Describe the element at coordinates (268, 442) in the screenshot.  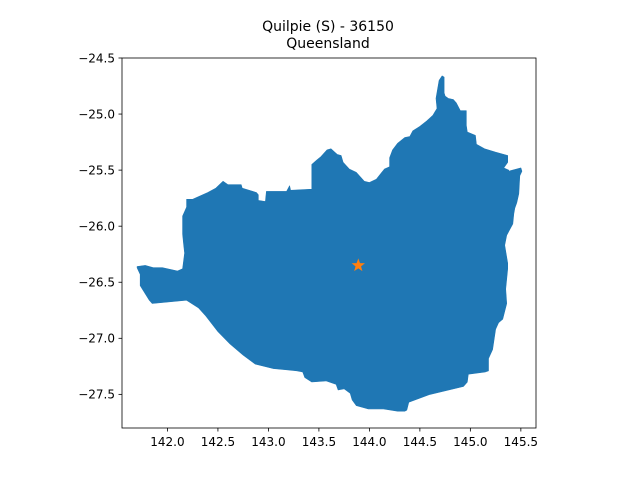
I see `x-tick-label: 143.0` at that location.